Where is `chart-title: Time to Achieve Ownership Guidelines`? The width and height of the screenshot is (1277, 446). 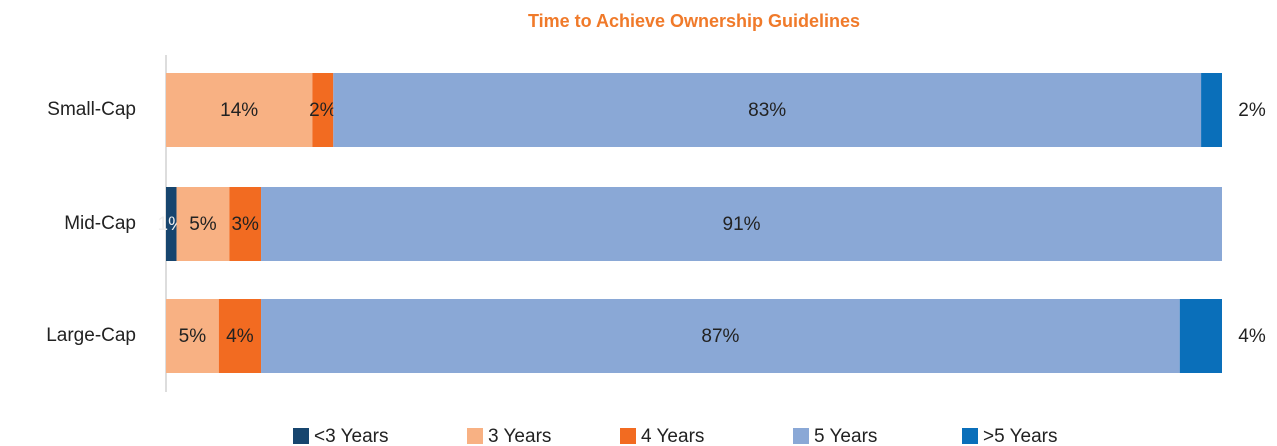
chart-title: Time to Achieve Ownership Guidelines is located at coordinates (694, 21).